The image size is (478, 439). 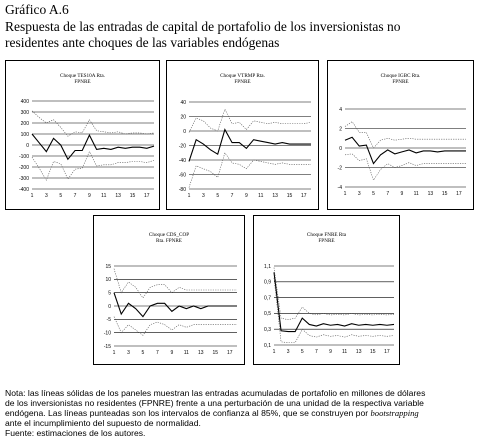 What do you see at coordinates (340, 129) in the screenshot?
I see `y-tick-label: 2` at bounding box center [340, 129].